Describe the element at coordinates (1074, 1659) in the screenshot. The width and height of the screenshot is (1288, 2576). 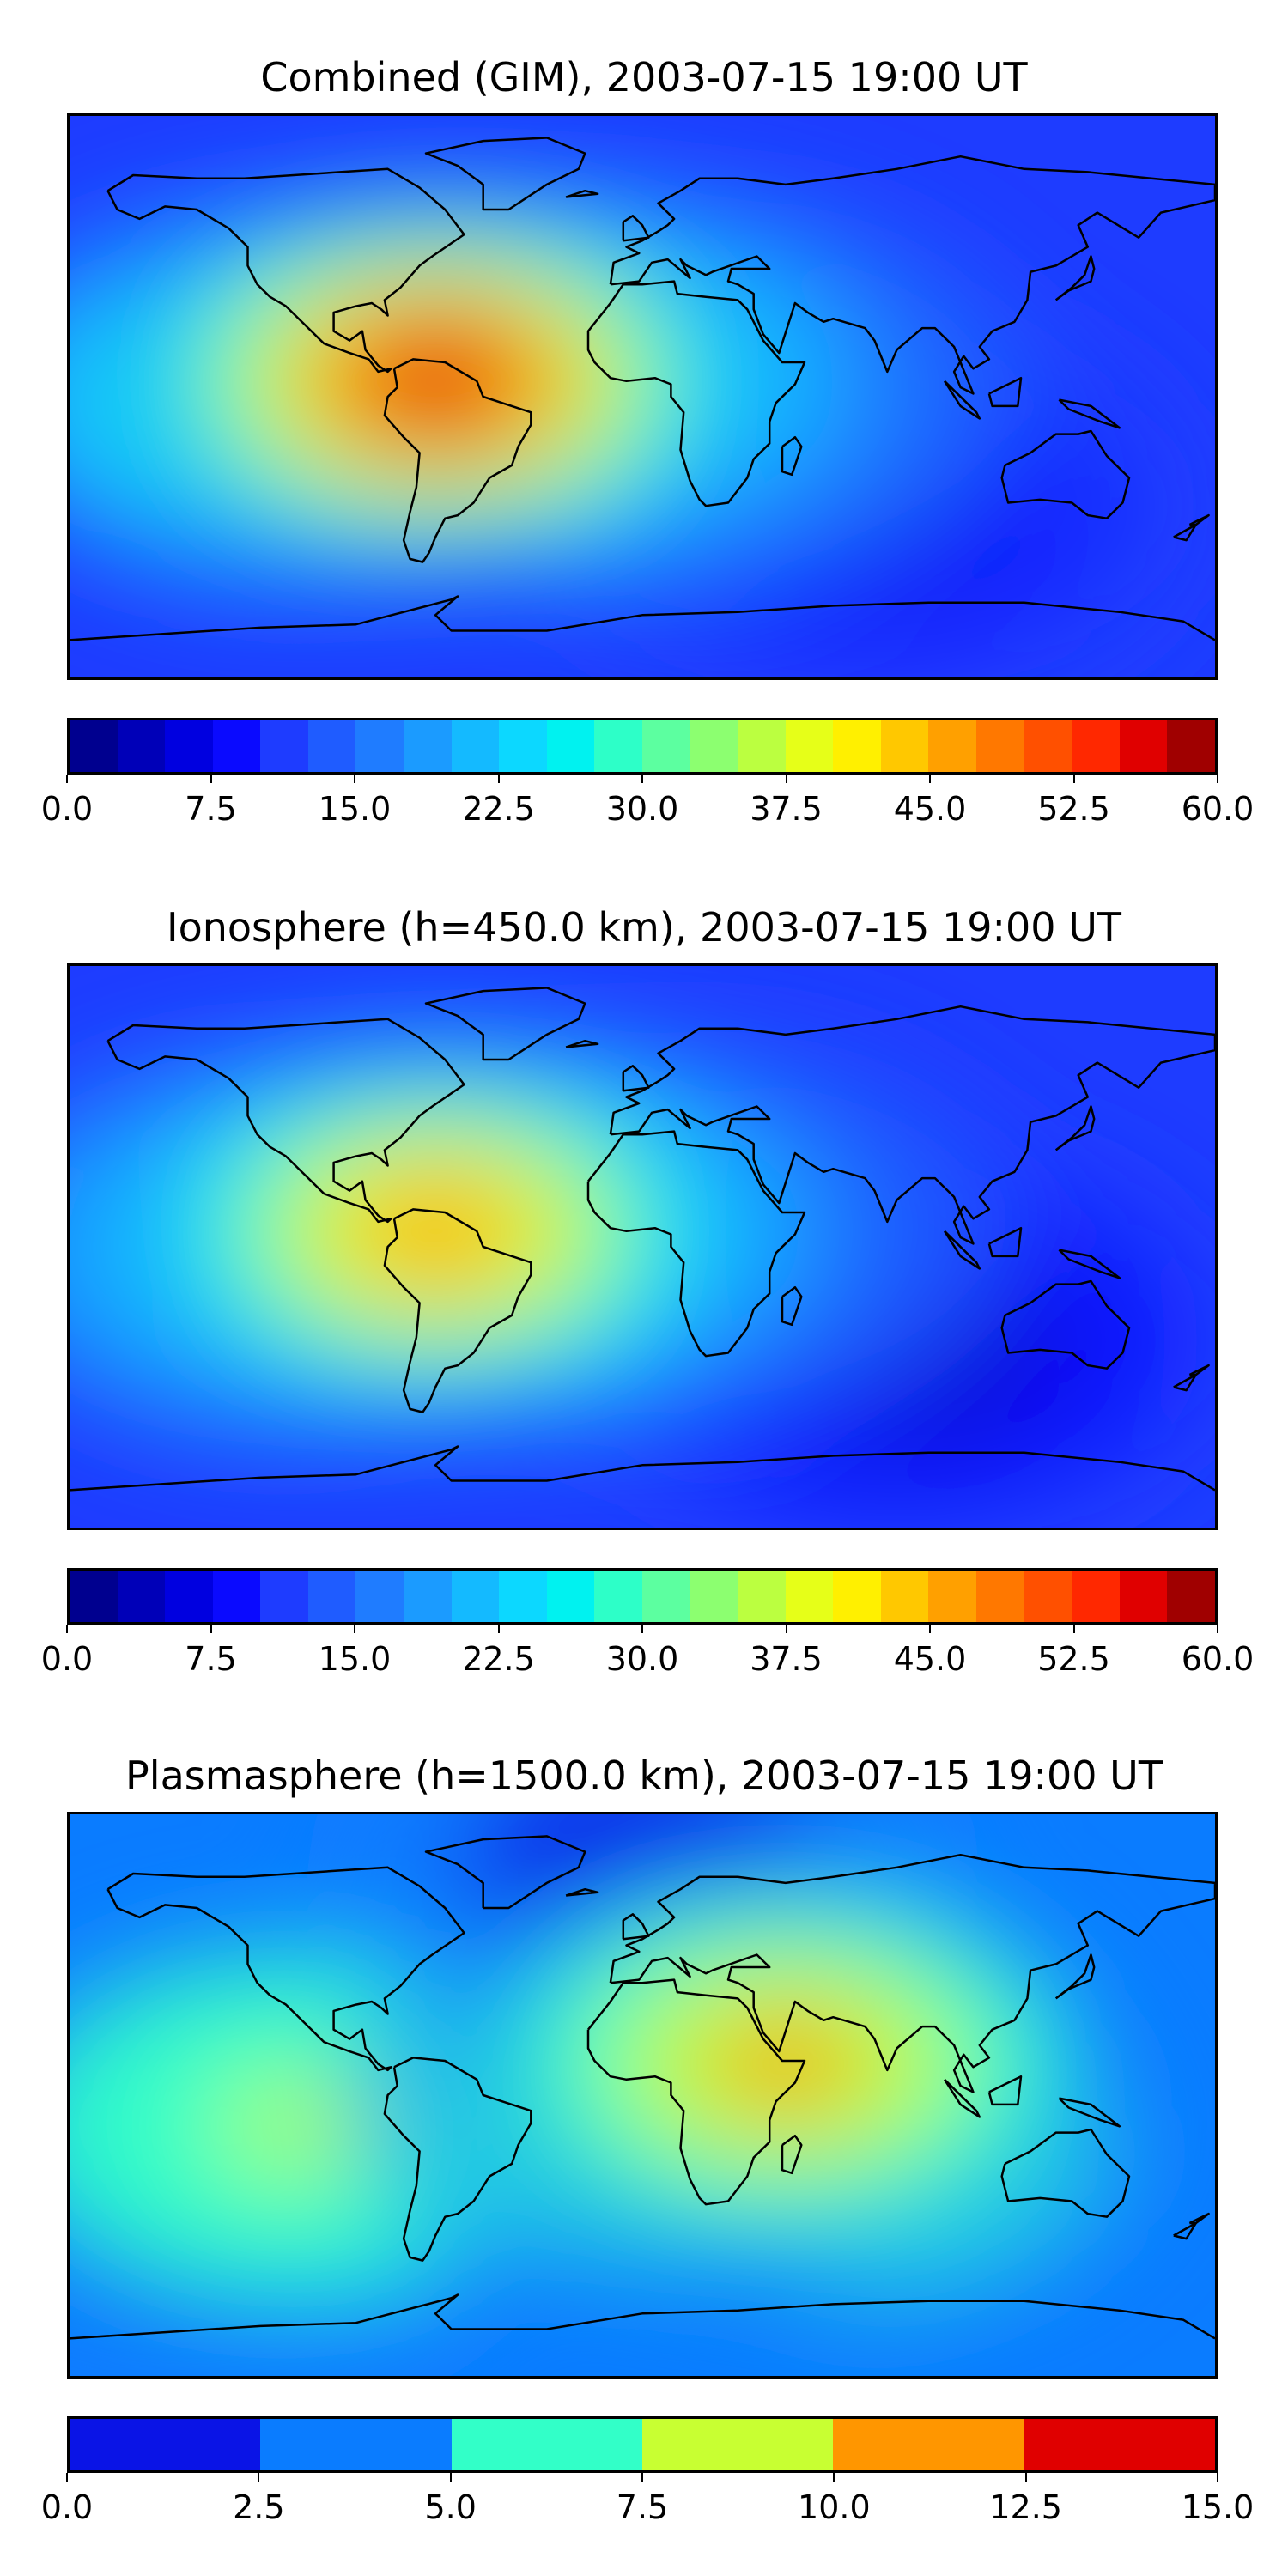
I see `colorbar-tick-label: 52.5` at that location.